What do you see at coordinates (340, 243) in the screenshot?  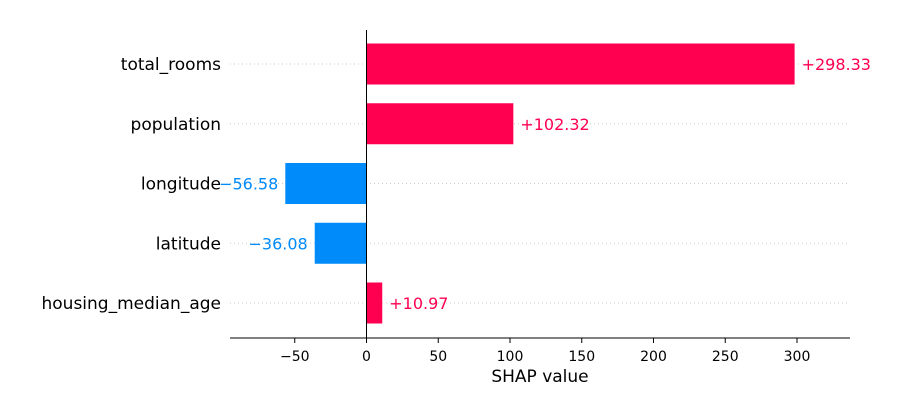 I see `bar-latitude` at bounding box center [340, 243].